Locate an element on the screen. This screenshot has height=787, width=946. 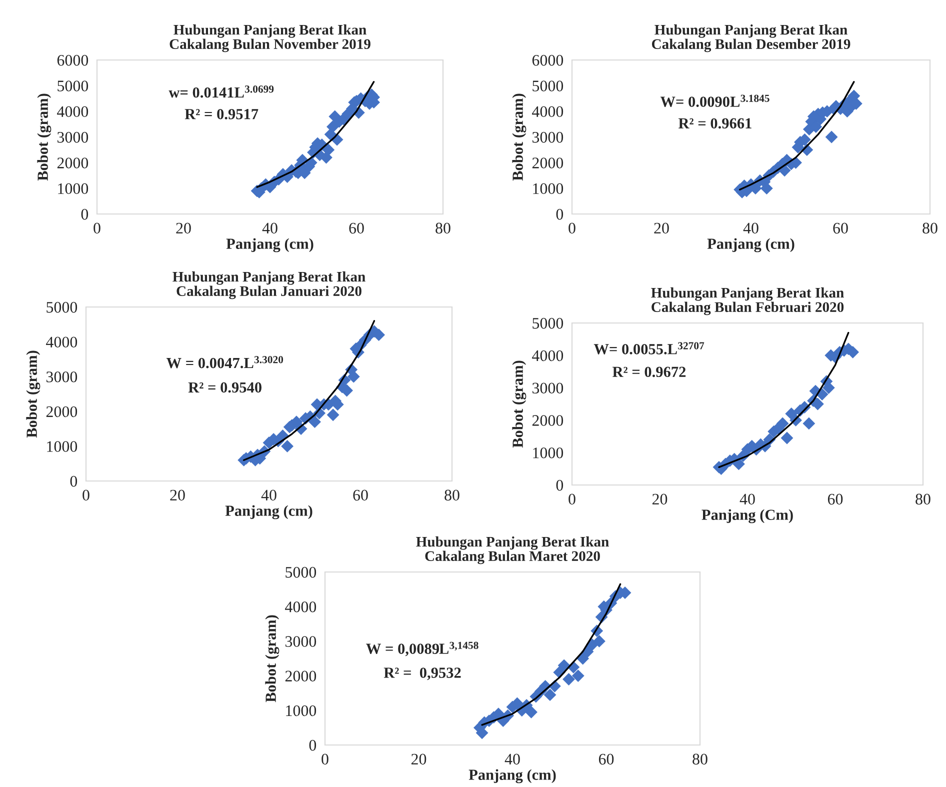
annotation: R² = 0.9517 is located at coordinates (221, 114).